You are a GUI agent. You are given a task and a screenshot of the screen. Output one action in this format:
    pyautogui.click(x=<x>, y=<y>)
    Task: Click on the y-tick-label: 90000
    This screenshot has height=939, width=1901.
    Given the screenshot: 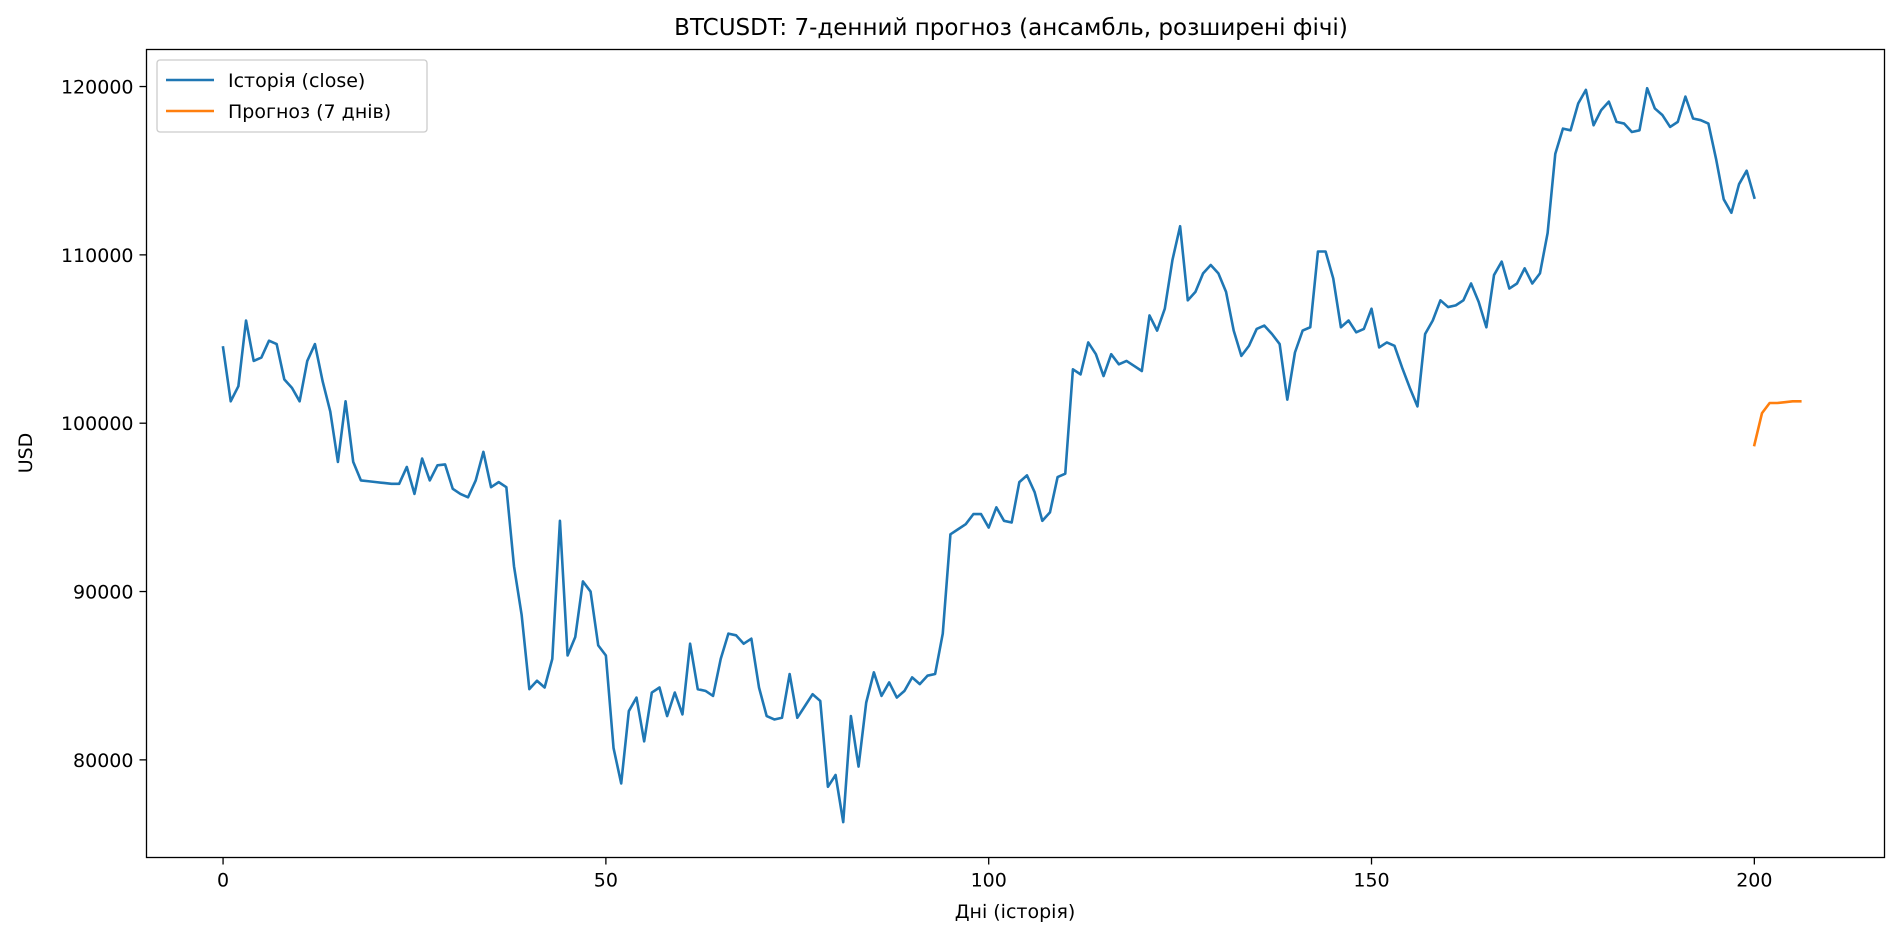 What is the action you would take?
    pyautogui.click(x=103, y=593)
    